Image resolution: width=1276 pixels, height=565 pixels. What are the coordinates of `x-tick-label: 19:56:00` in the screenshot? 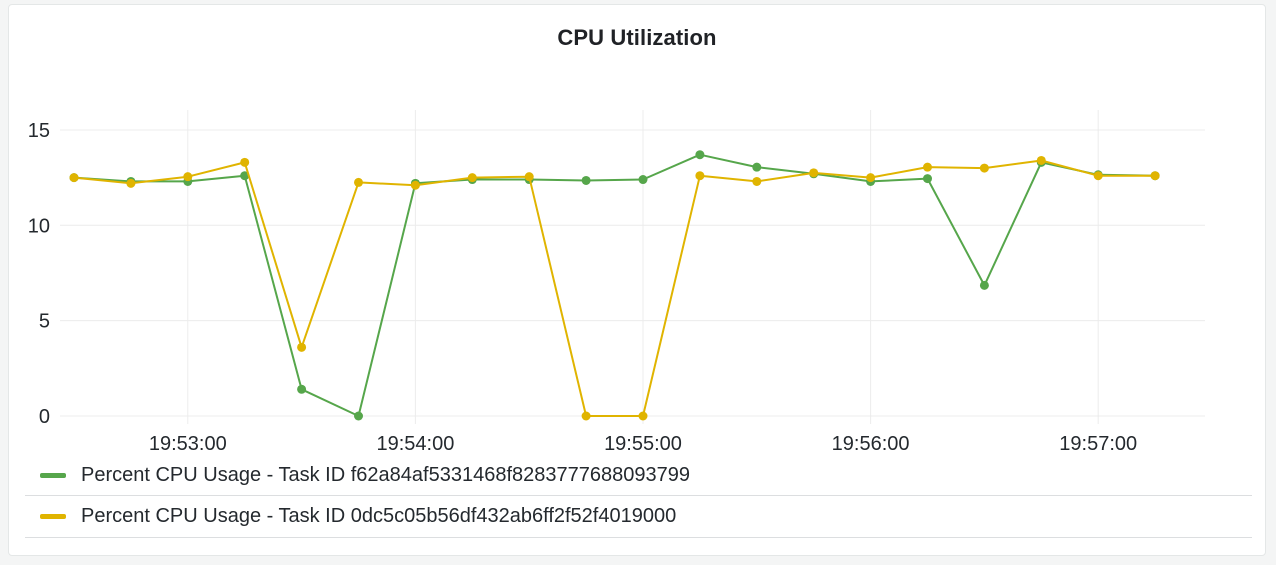 It's located at (871, 444).